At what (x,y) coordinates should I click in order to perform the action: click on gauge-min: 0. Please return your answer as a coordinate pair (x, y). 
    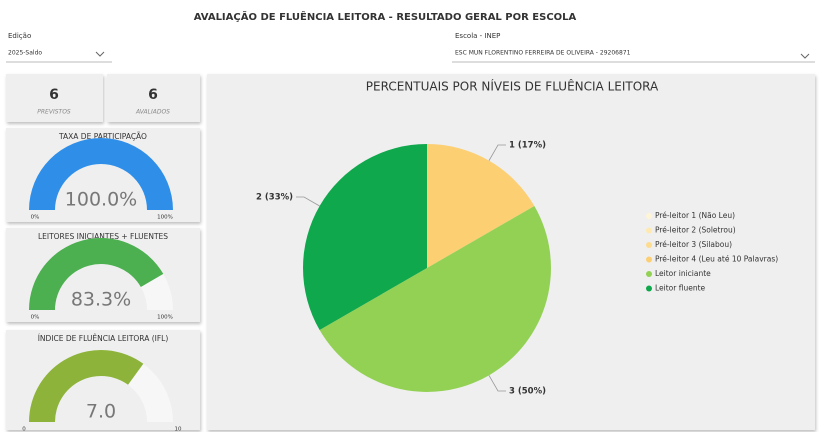
    Looking at the image, I should click on (24, 429).